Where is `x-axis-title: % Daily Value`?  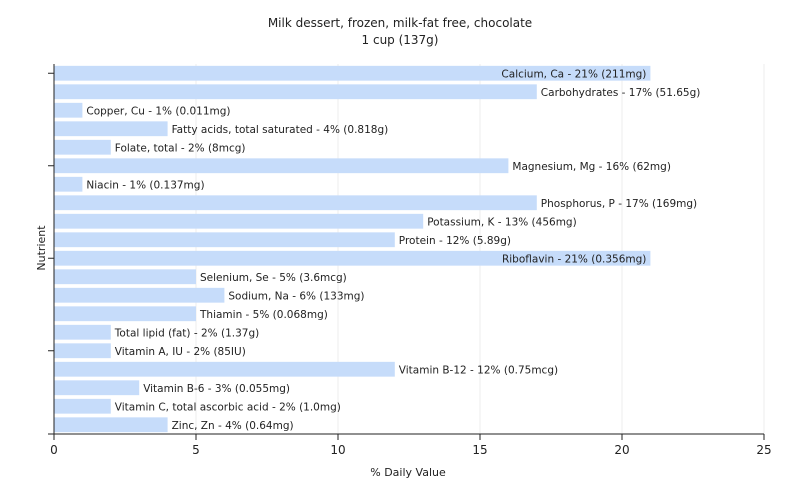 x-axis-title: % Daily Value is located at coordinates (408, 472).